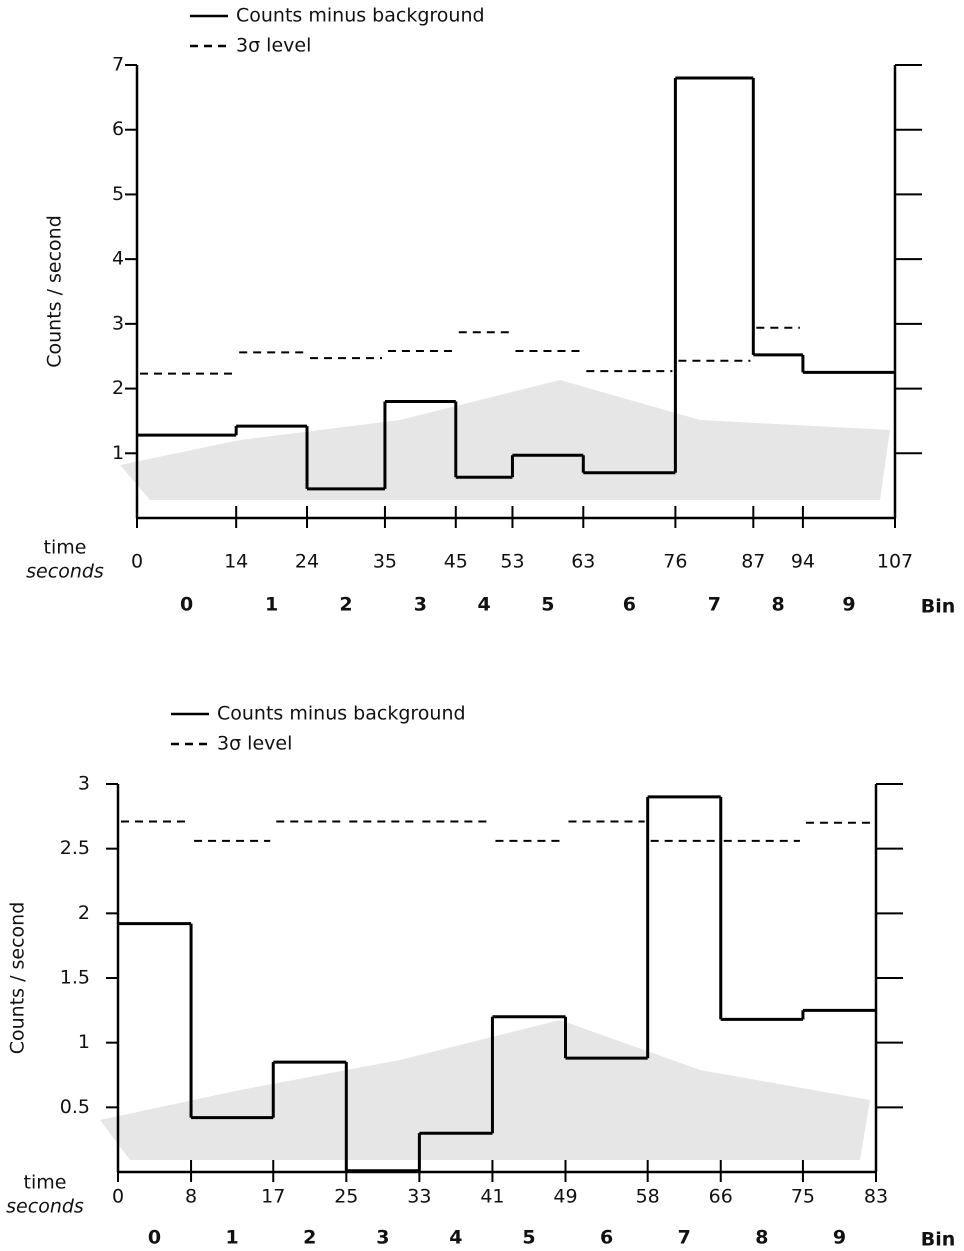  Describe the element at coordinates (803, 562) in the screenshot. I see `x-tick-label: 94` at that location.